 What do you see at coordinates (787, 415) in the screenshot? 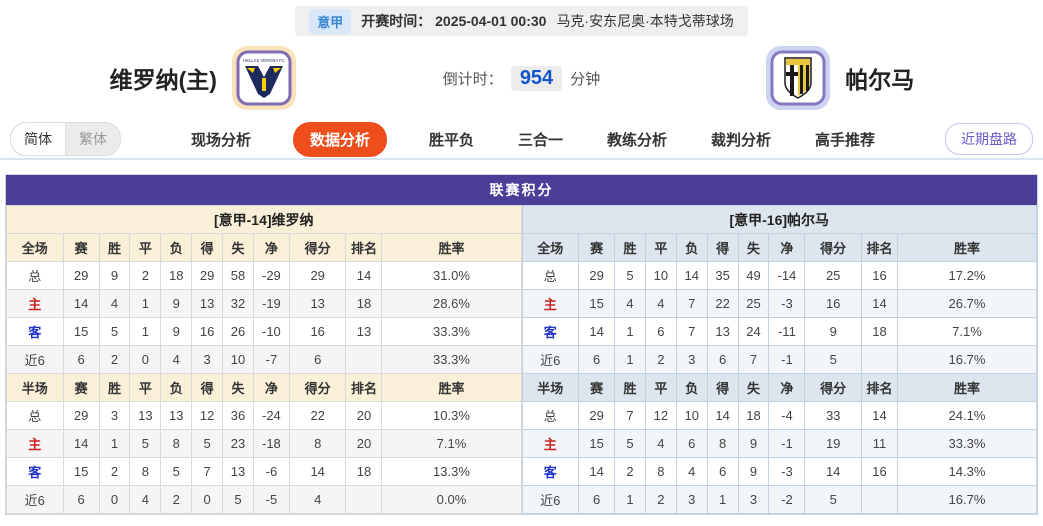
I see `stat-cell: -4` at bounding box center [787, 415].